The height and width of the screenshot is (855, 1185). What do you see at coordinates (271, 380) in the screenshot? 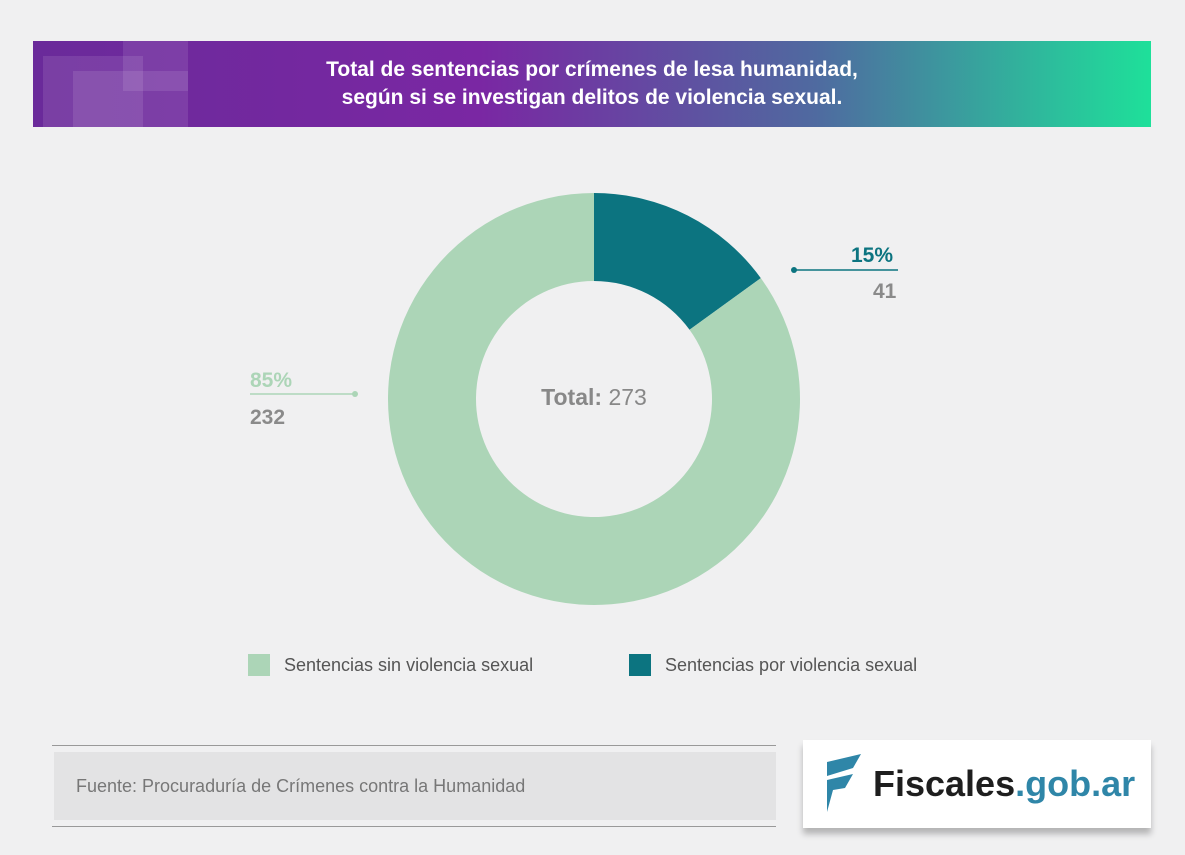
I see `percent-label-85: 85%` at bounding box center [271, 380].